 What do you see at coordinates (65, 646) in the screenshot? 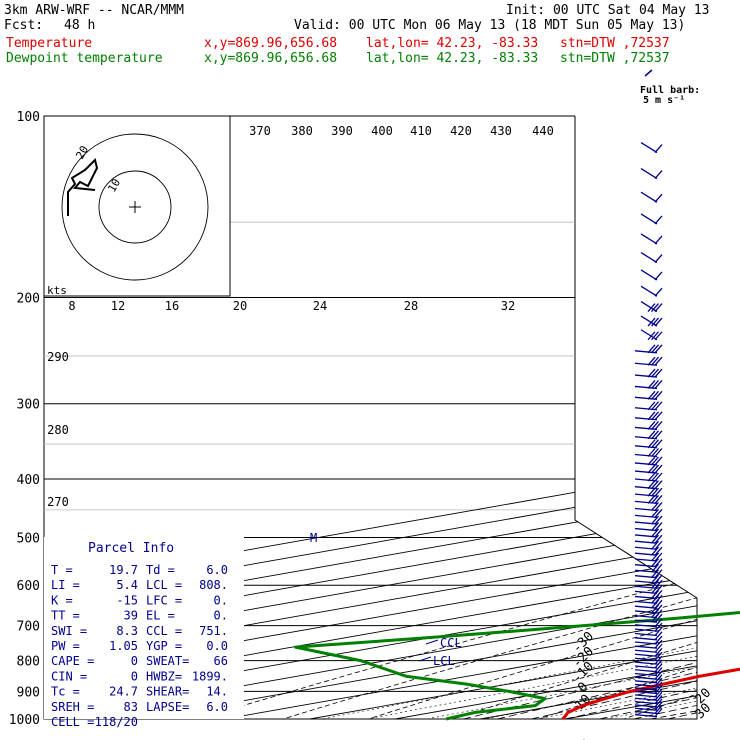
I see `parcel-key-left: PW =` at bounding box center [65, 646].